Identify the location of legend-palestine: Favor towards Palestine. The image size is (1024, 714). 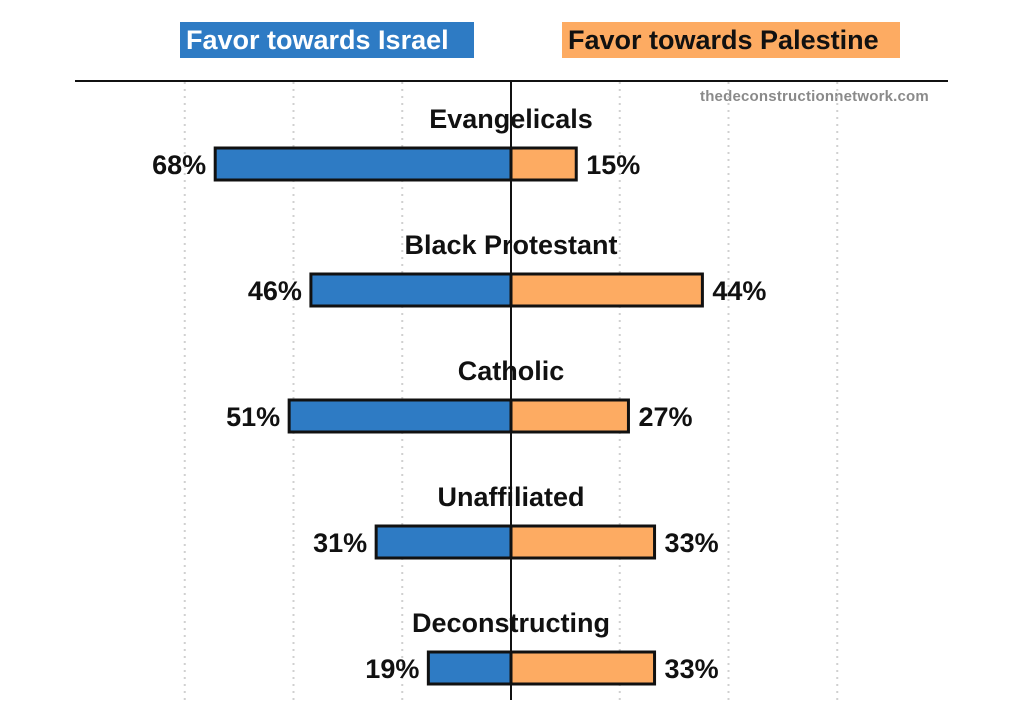
(731, 40).